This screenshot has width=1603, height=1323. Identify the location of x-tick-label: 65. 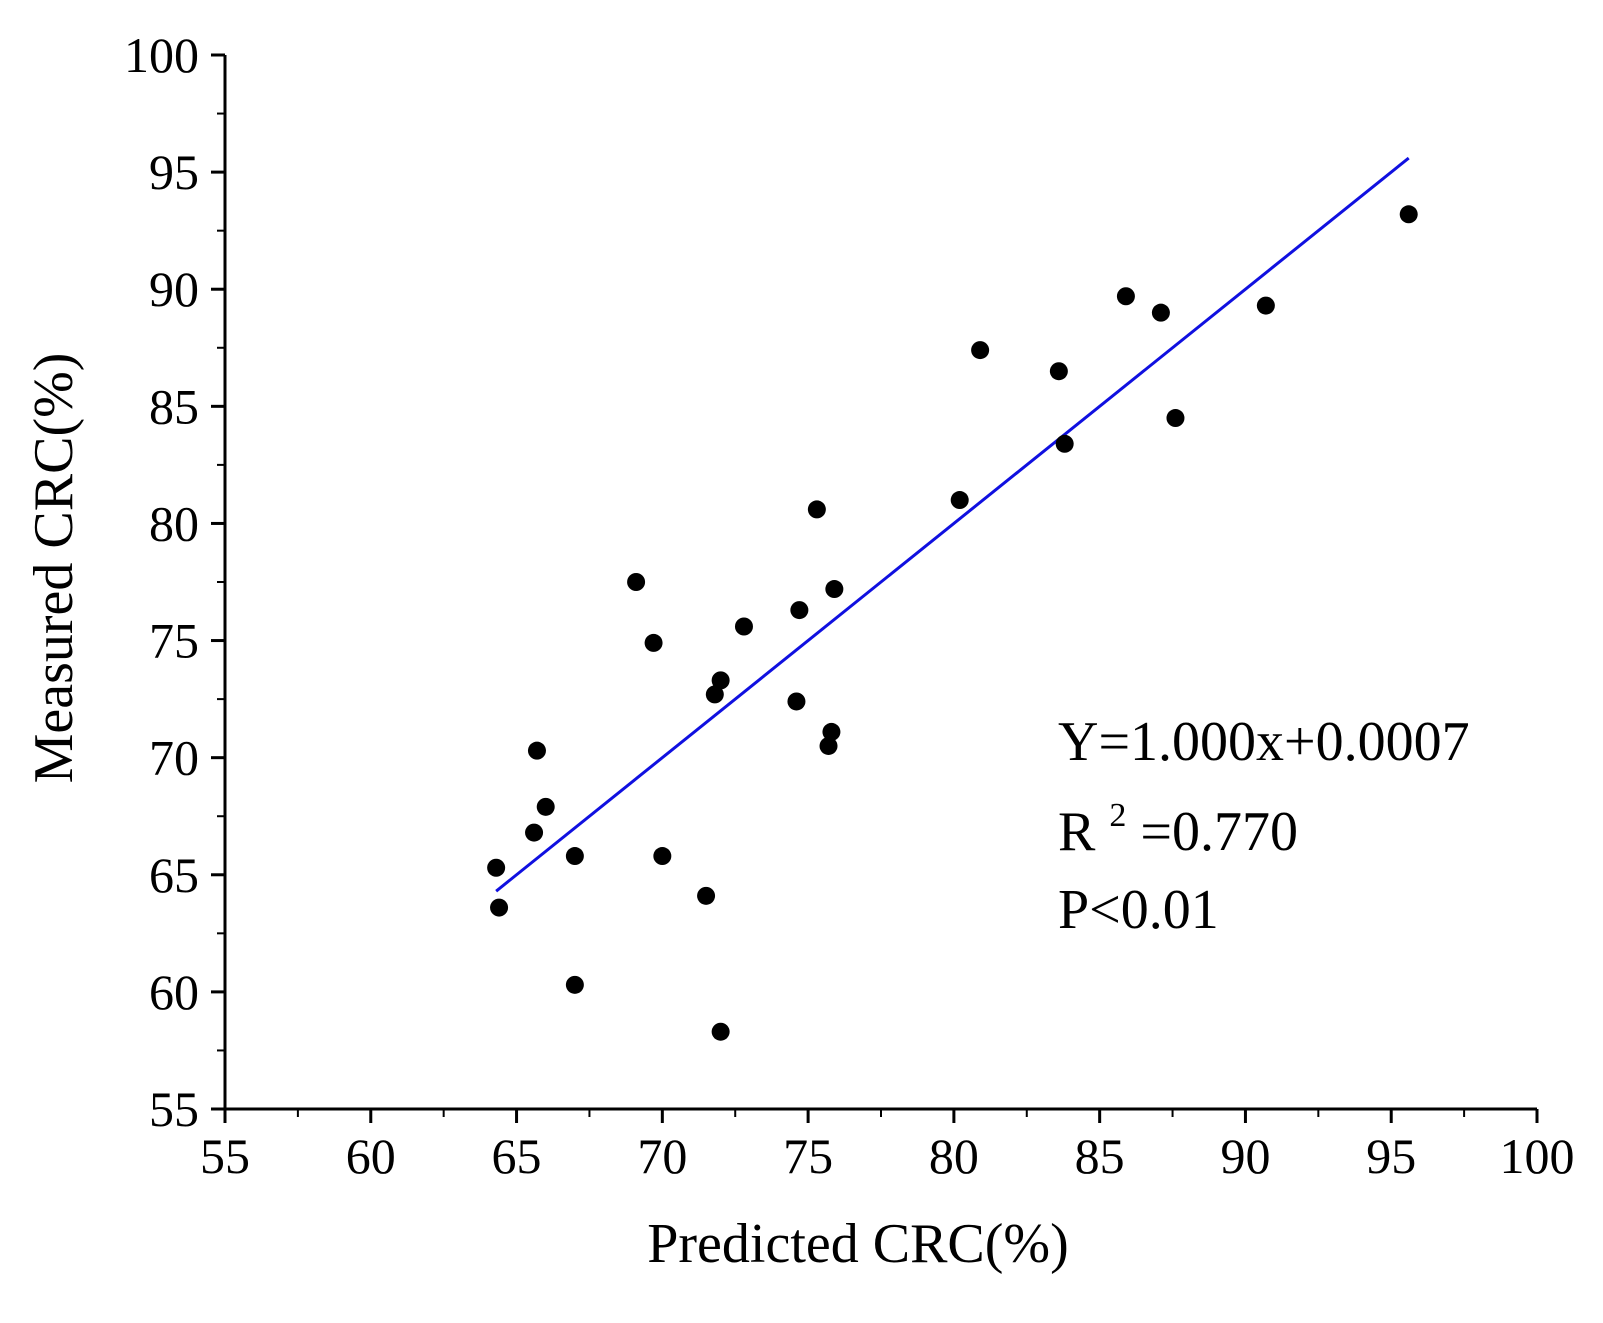
(517, 1156).